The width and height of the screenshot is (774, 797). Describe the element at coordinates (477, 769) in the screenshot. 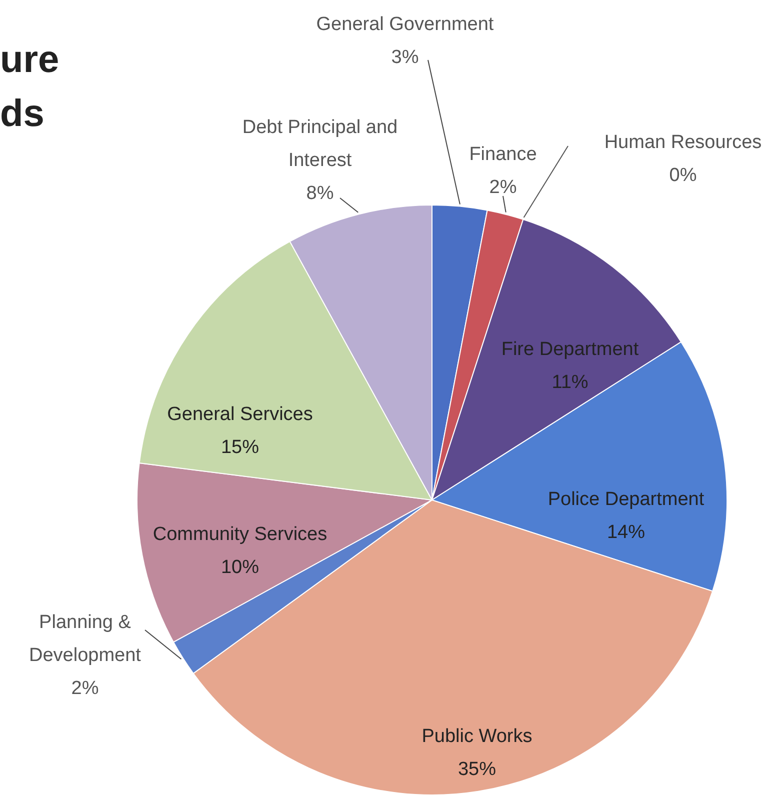

I see `data-label: 35%` at that location.